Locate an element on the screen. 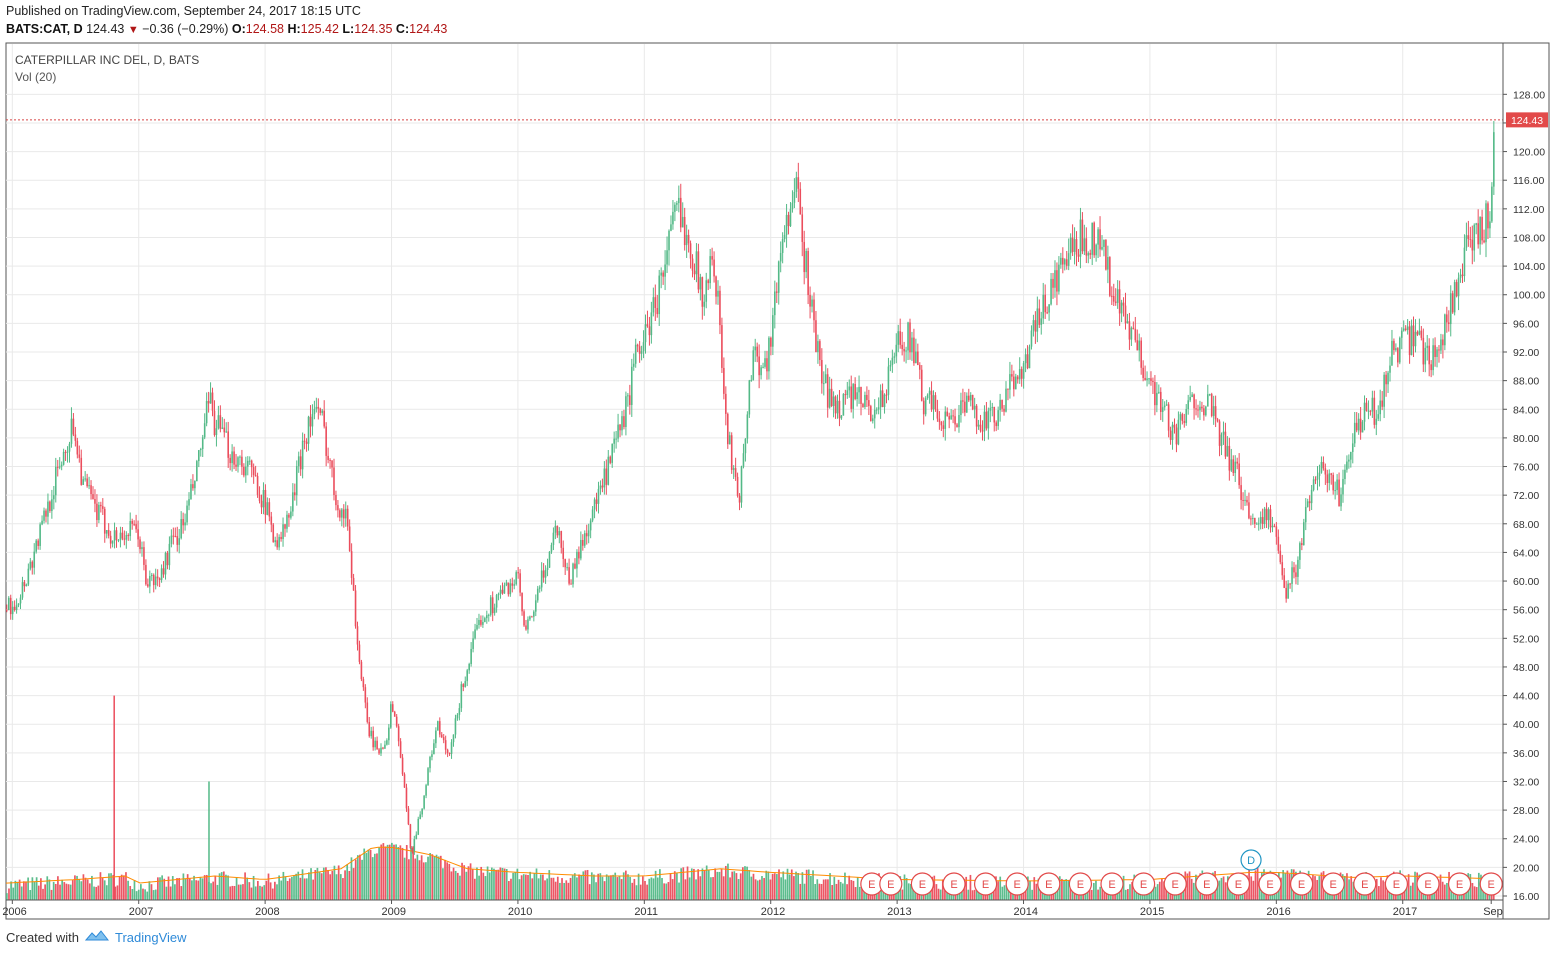 This screenshot has height=956, width=1556. x-tick-label: 2008 is located at coordinates (267, 912).